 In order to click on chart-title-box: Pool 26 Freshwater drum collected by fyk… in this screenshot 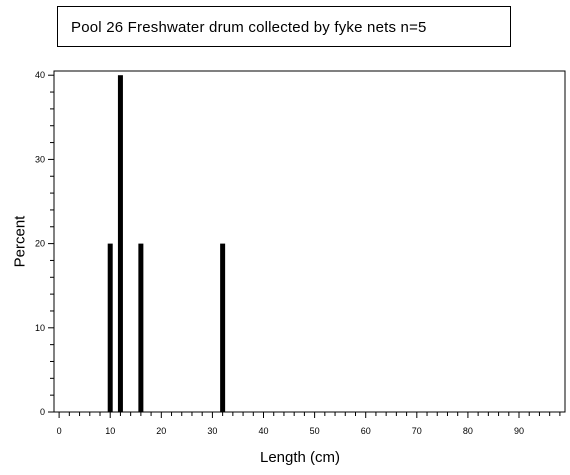, I will do `click(284, 26)`.